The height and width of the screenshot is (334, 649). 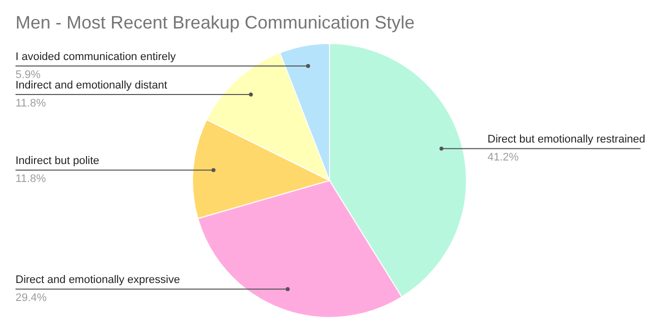 I want to click on data-label: 29.4%, so click(x=31, y=298).